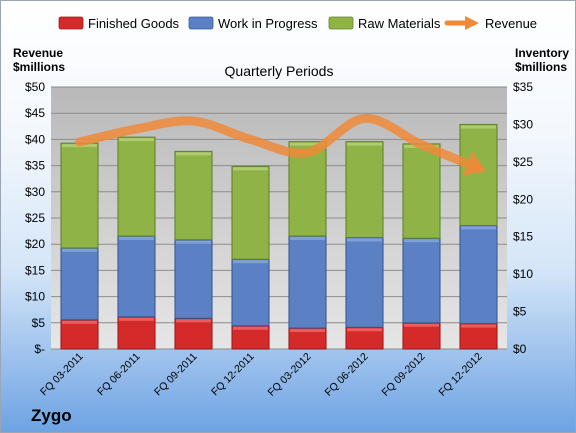 The image size is (576, 433). What do you see at coordinates (347, 375) in the screenshot?
I see `x-tick-label: FQ 06-2012` at bounding box center [347, 375].